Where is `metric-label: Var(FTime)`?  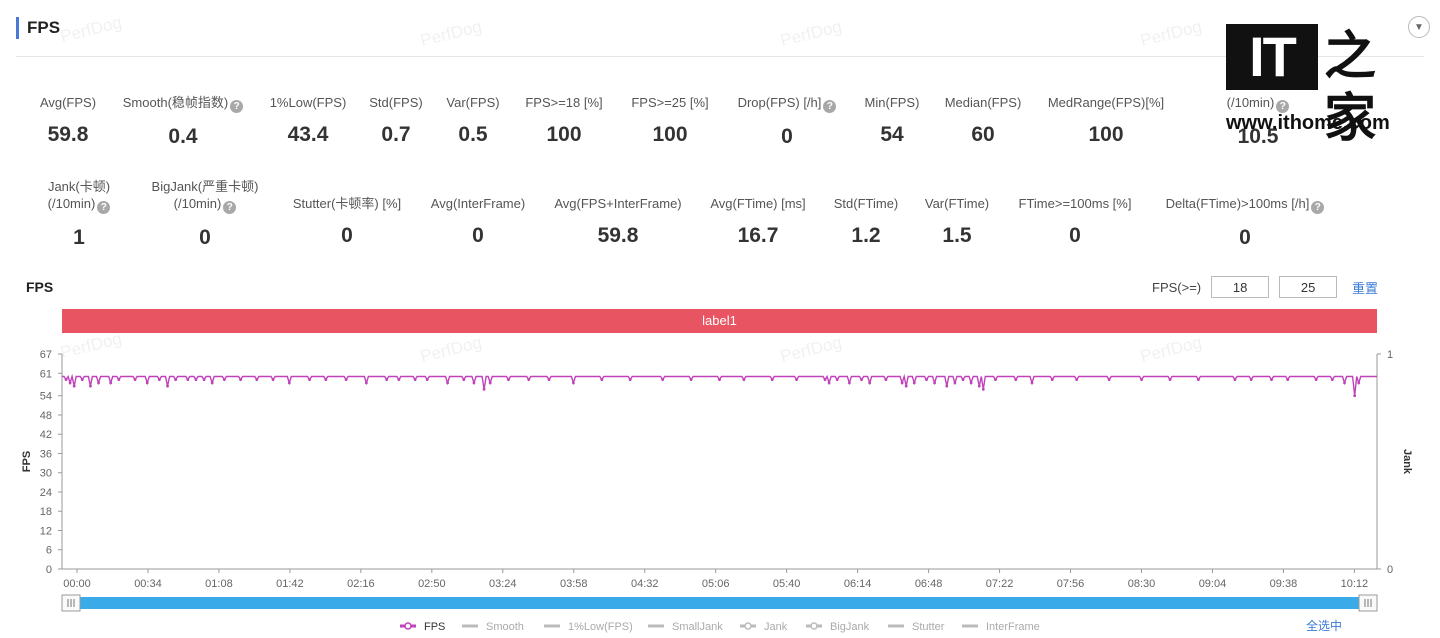
metric-label: Var(FTime) is located at coordinates (957, 203).